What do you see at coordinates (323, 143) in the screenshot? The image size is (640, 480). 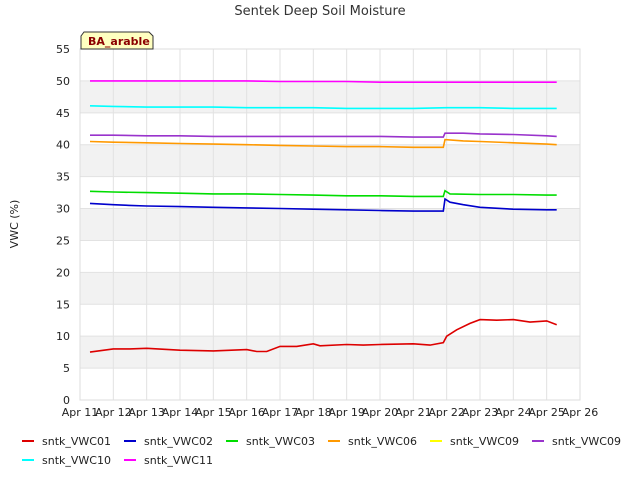 I see `series-line-sntk-vwc06` at bounding box center [323, 143].